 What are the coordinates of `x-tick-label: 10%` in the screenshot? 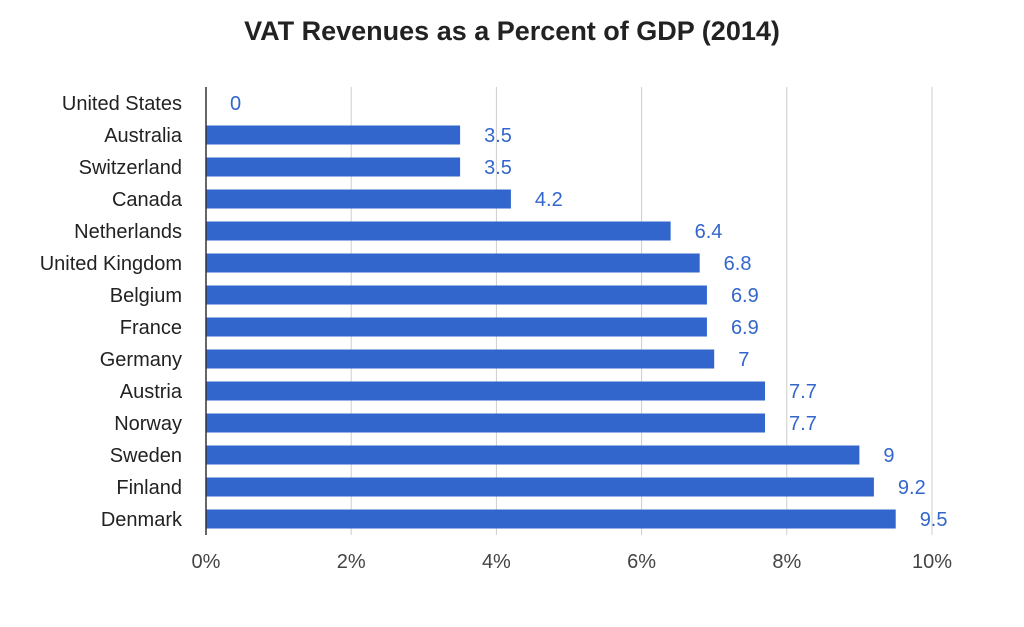 It's located at (932, 562).